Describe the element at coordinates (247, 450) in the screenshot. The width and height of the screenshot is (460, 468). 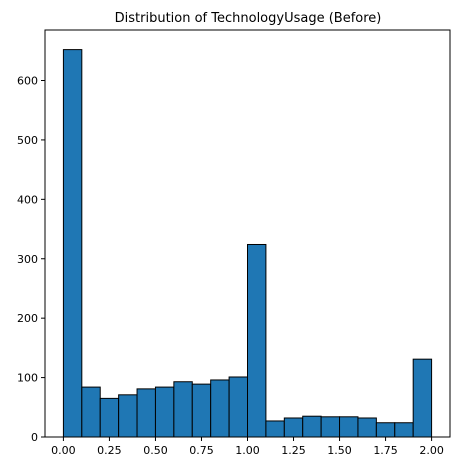
I see `x-tick-label: 1.00` at that location.